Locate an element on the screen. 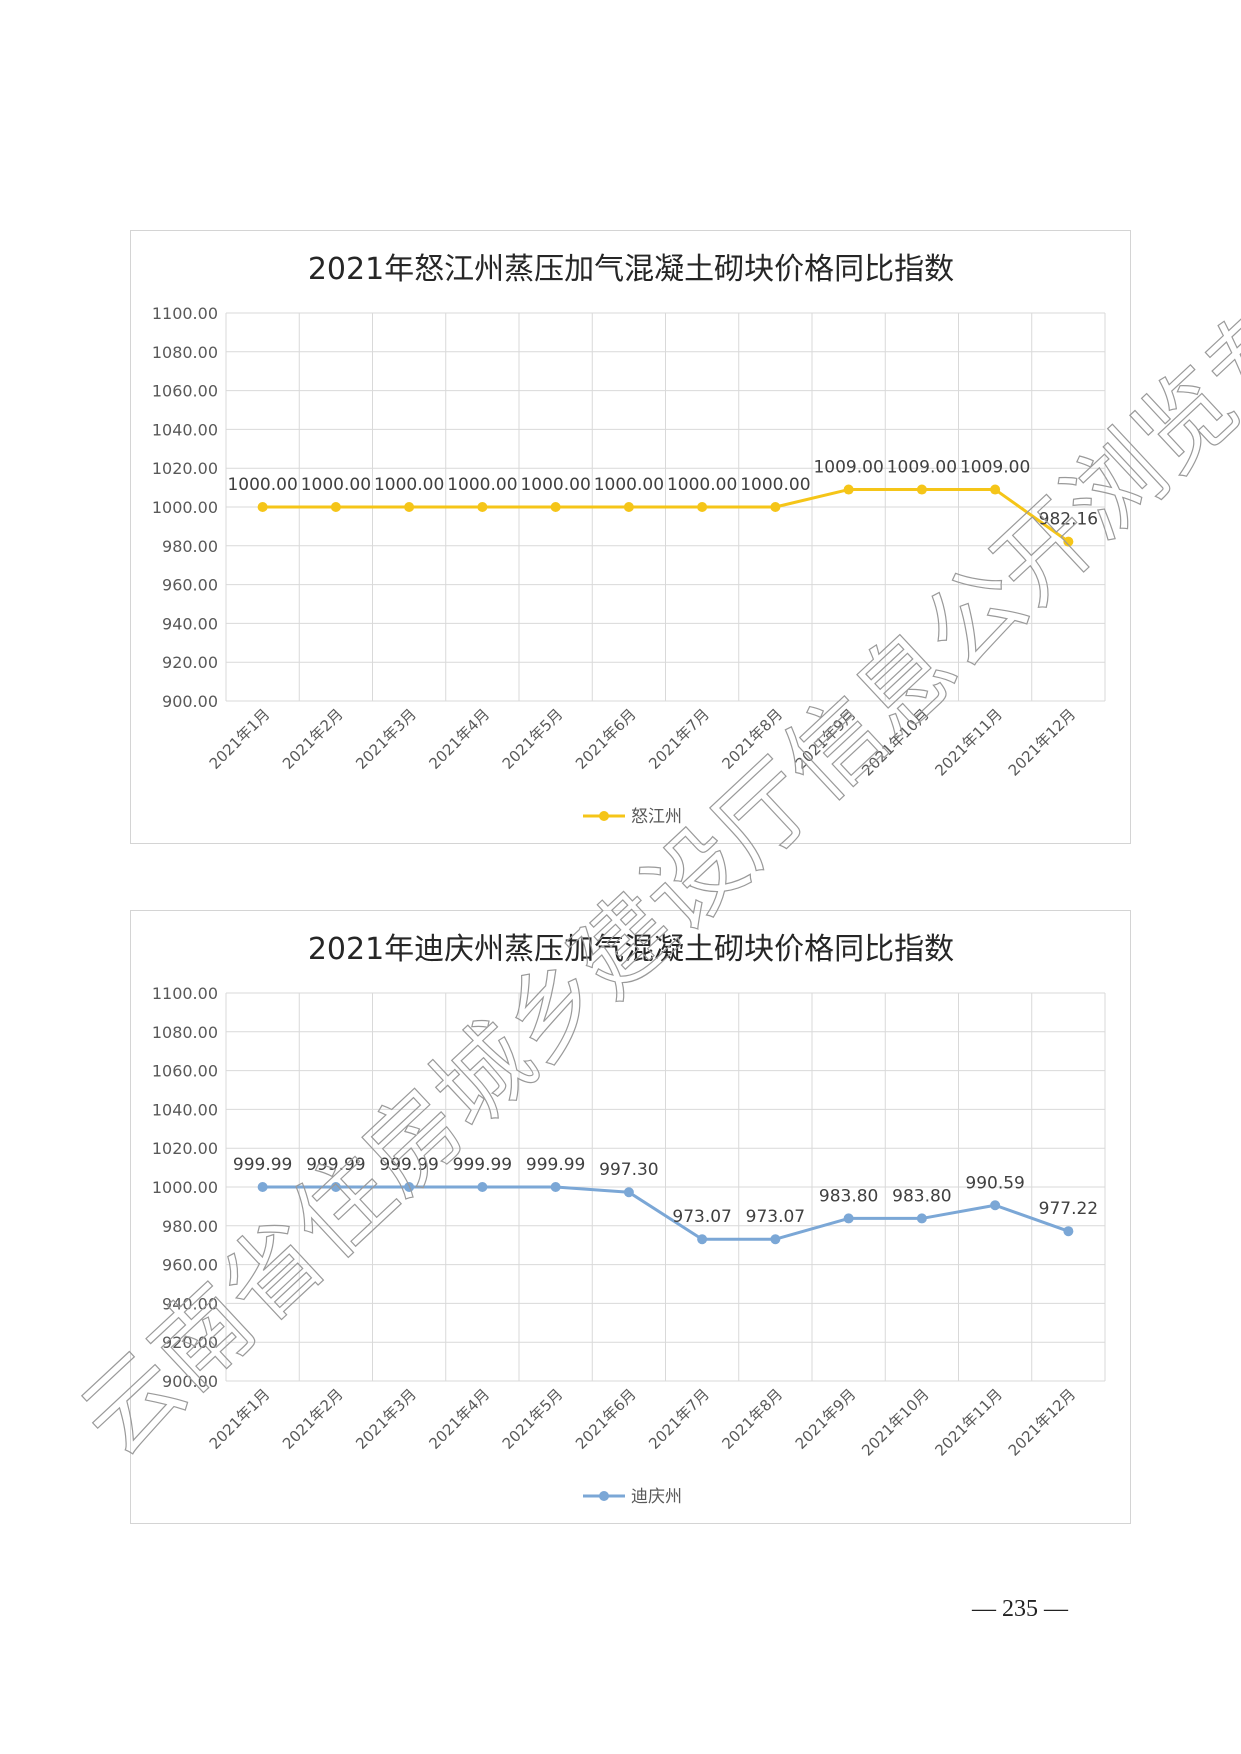 The height and width of the screenshot is (1754, 1241). data-label: 997.30 is located at coordinates (628, 1170).